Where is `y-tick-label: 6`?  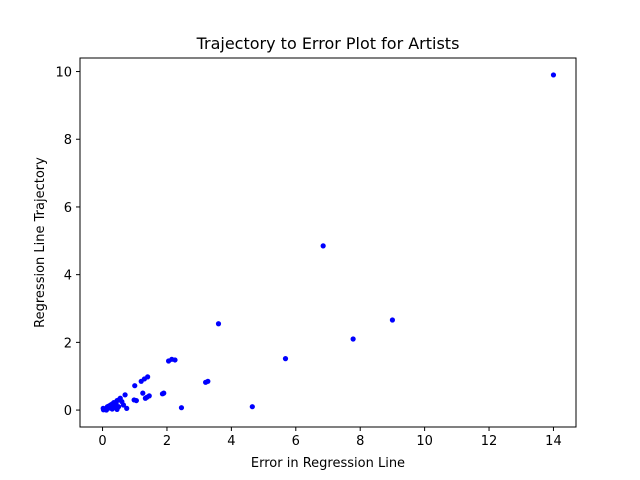 y-tick-label: 6 is located at coordinates (68, 208).